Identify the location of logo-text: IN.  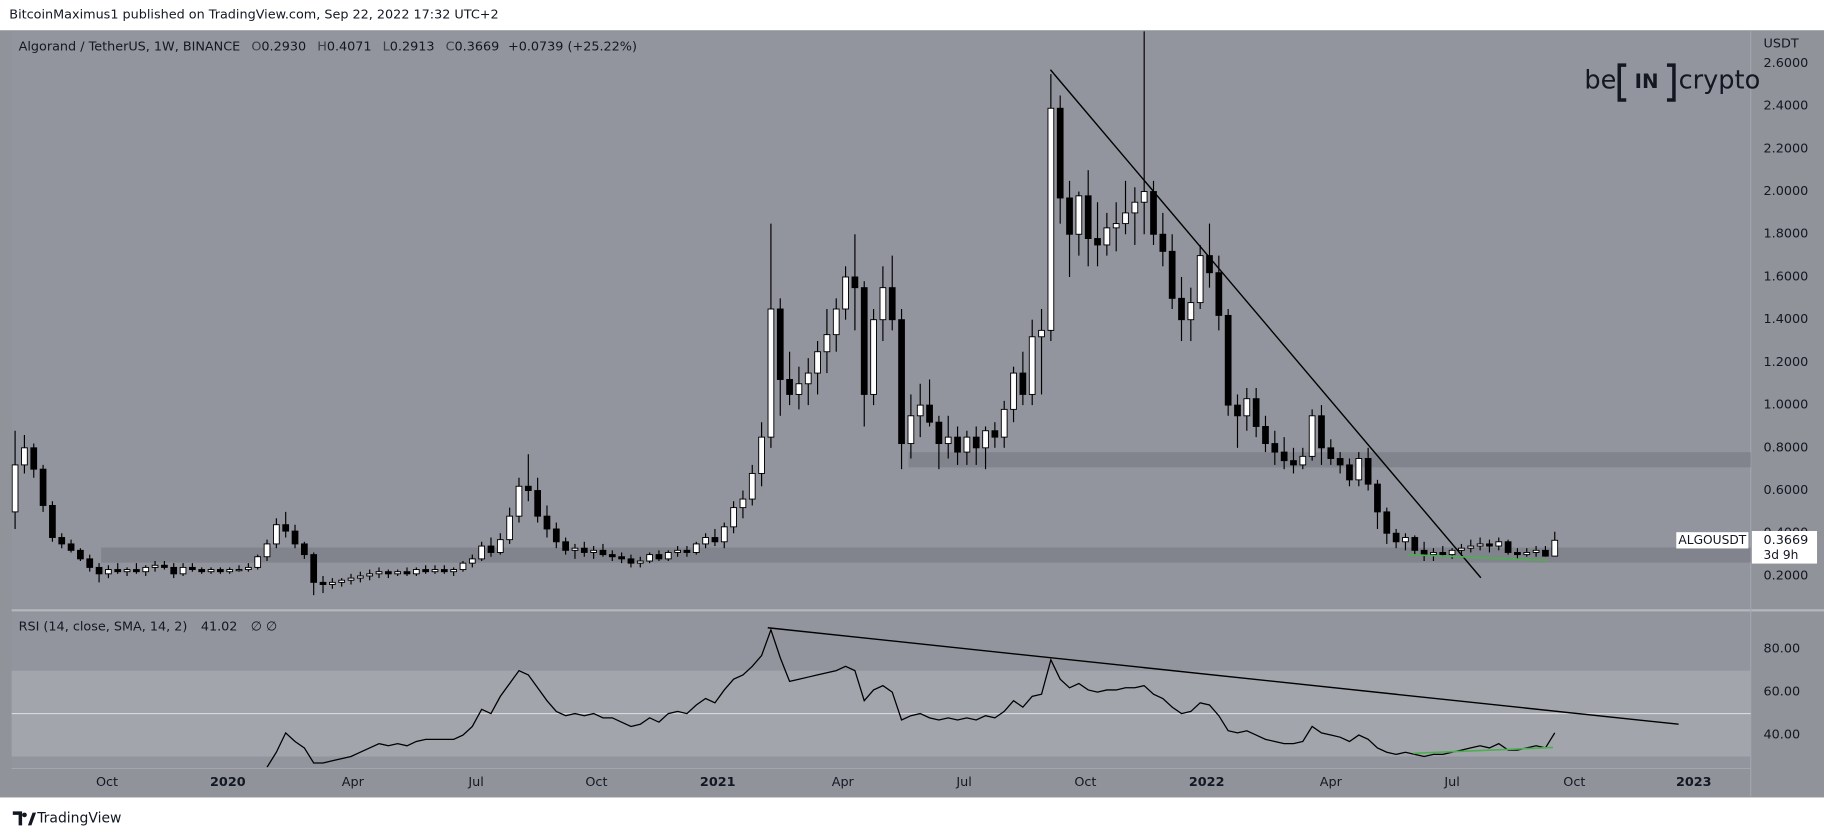
(1647, 81).